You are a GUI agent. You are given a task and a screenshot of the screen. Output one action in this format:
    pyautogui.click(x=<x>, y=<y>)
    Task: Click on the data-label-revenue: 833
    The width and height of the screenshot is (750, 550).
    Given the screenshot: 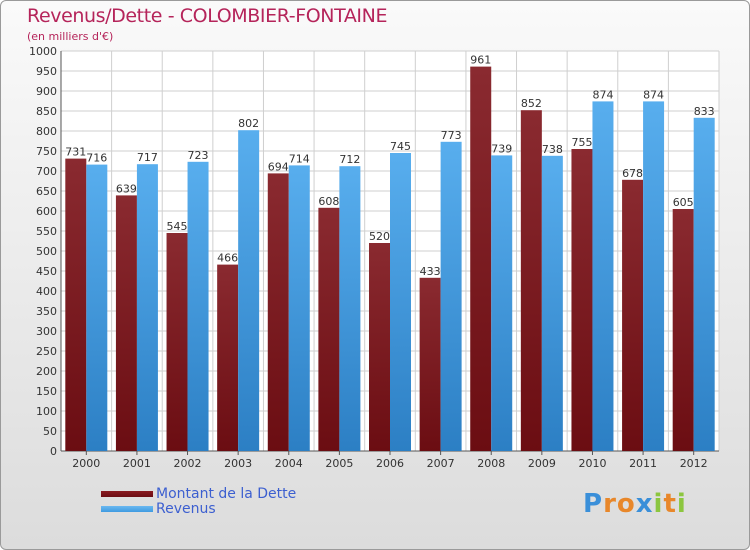 What is the action you would take?
    pyautogui.click(x=704, y=111)
    